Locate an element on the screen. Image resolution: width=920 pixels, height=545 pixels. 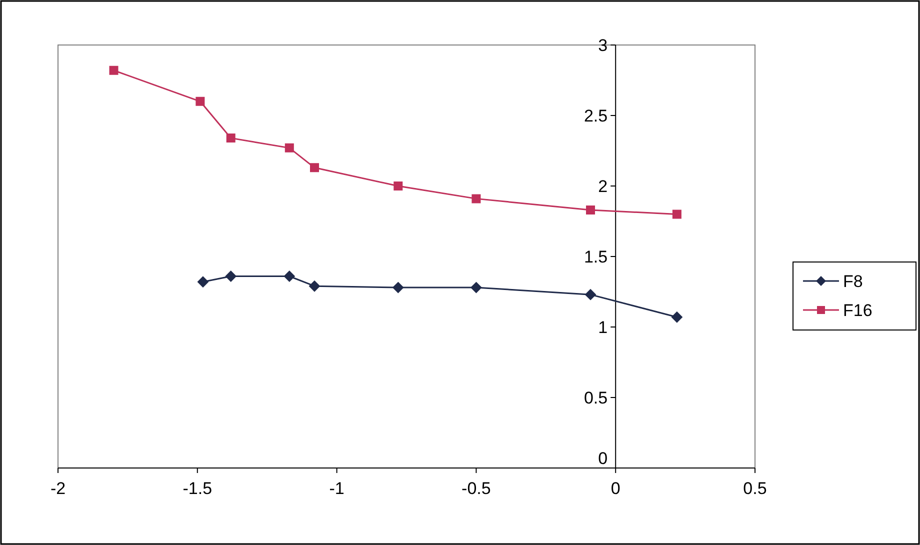
y-tick-label: 0 is located at coordinates (603, 458).